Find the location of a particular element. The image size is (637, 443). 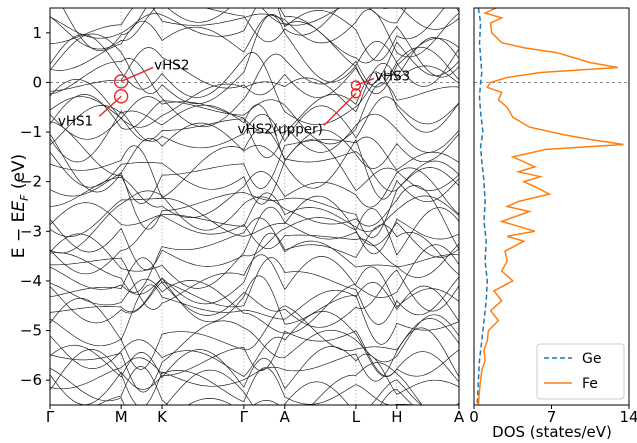

energy-ticks: 1 0 −1 −2 −3 −4 −5 −6 is located at coordinates (35, 206).